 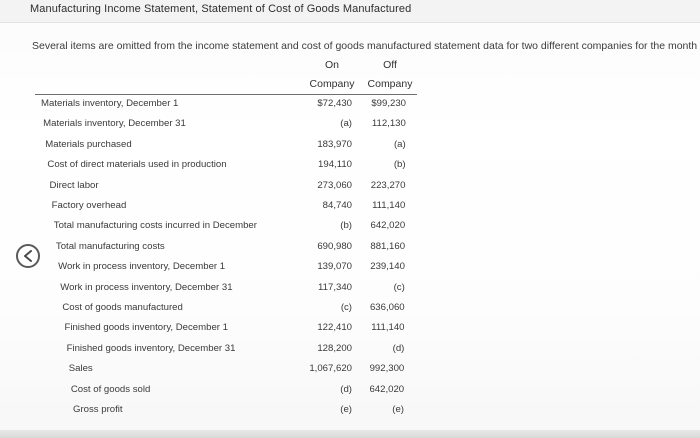 What do you see at coordinates (110, 103) in the screenshot?
I see `row-label: Materials inventory, December 1` at bounding box center [110, 103].